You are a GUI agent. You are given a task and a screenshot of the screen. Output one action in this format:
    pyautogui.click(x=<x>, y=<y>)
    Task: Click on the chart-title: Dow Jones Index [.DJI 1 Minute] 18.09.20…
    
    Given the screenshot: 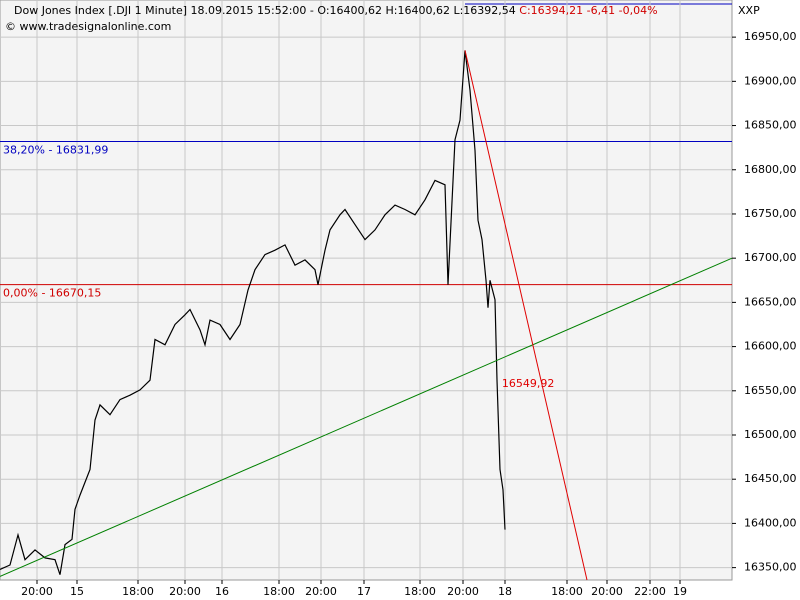 What is the action you would take?
    pyautogui.click(x=336, y=10)
    